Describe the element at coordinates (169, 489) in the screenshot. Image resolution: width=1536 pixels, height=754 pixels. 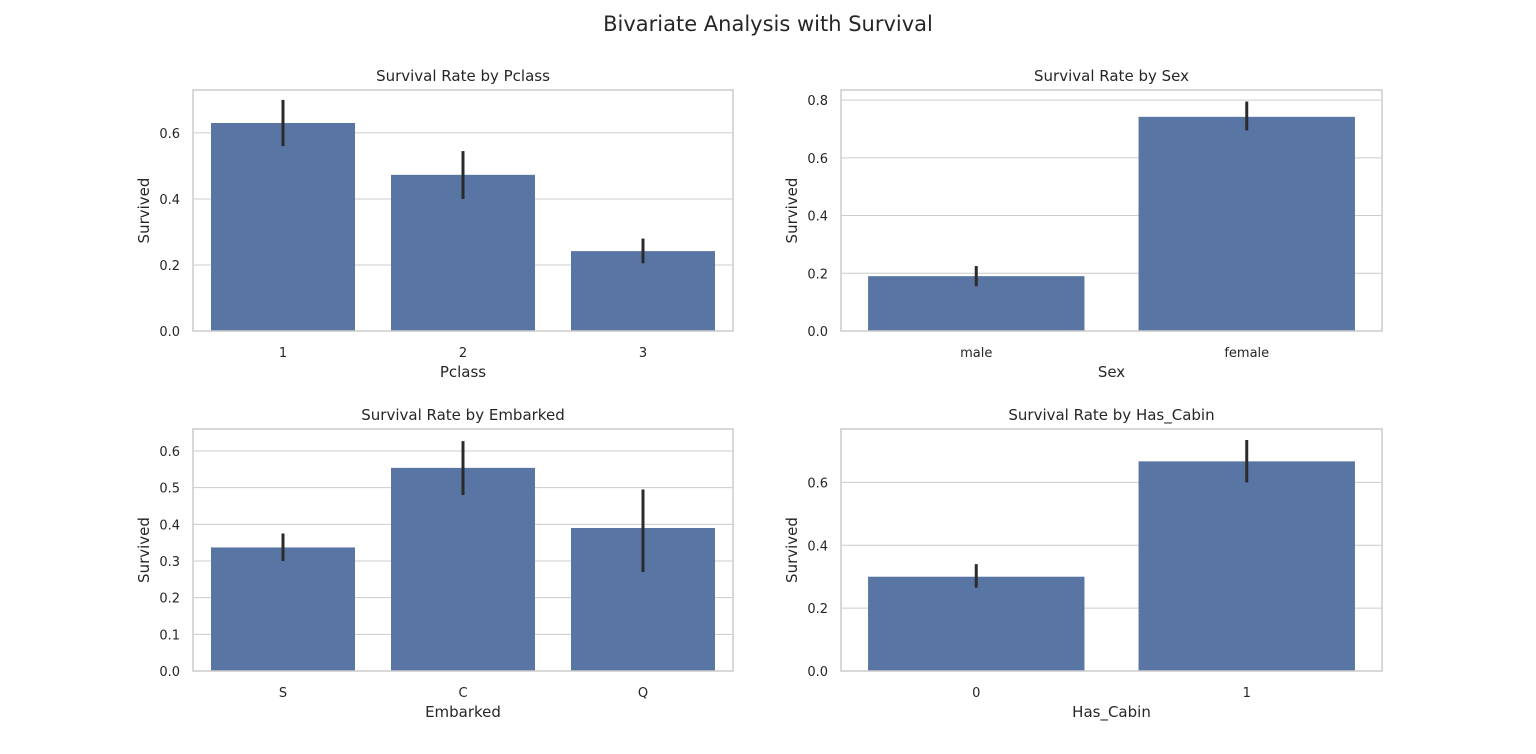
I see `embarked-ytick-label: 0.5` at that location.